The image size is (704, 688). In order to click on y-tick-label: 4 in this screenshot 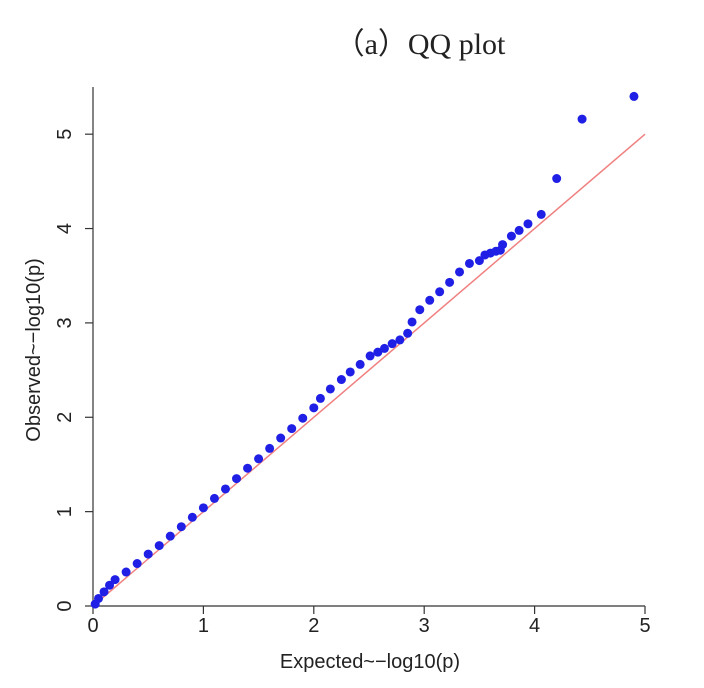, I will do `click(65, 228)`.